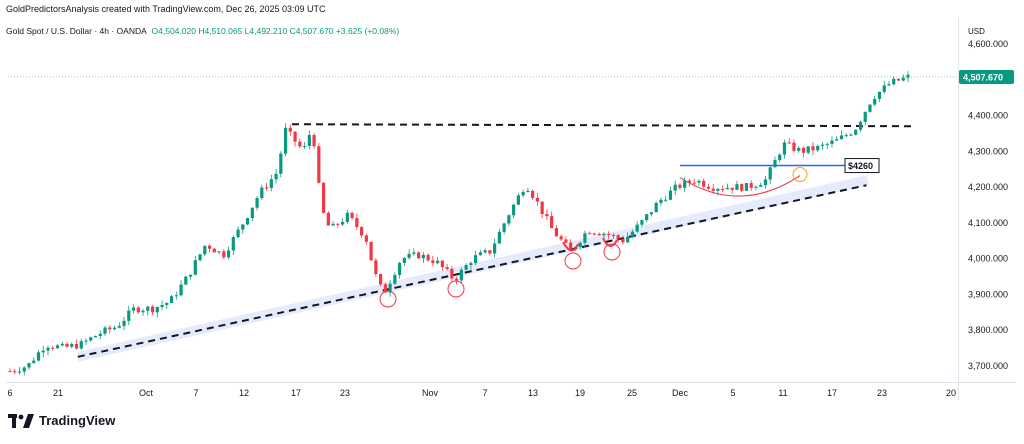 Image resolution: width=1024 pixels, height=444 pixels. I want to click on time-axis-ticks: 6 21 Oct 7 12 17 23 Nov 7 13 19 25 Dec 5 11 17 23 20, so click(481, 393).